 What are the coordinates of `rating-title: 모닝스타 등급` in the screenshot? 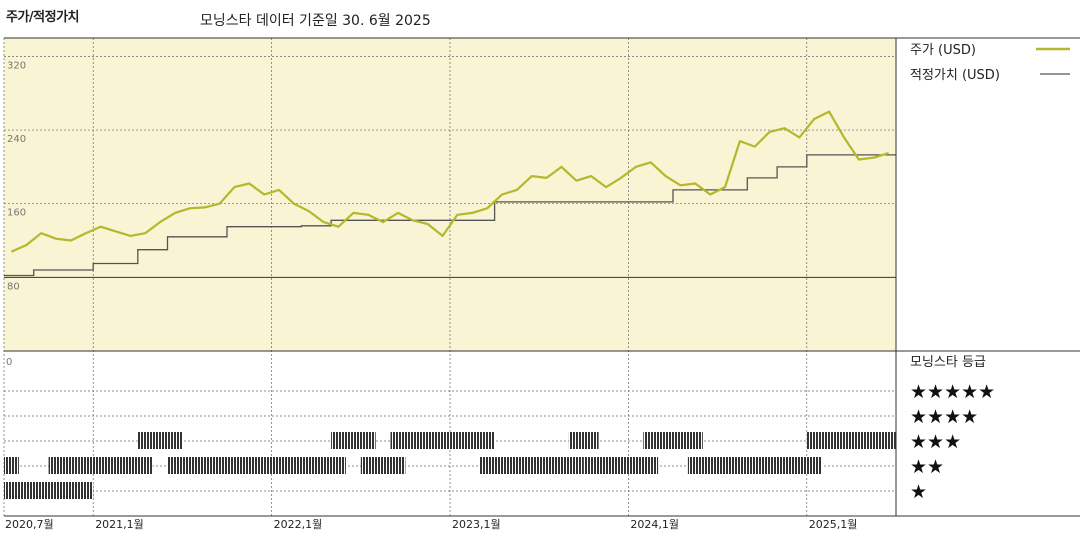 It's located at (948, 362).